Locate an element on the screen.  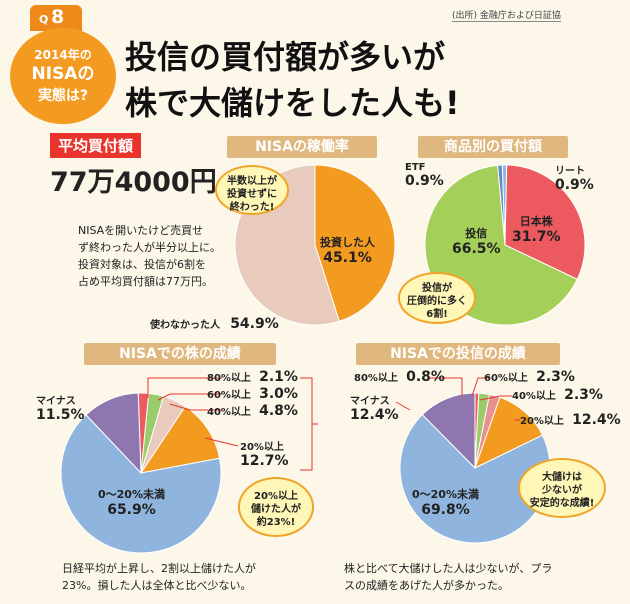
badge-line2: NISAの is located at coordinates (63, 74).